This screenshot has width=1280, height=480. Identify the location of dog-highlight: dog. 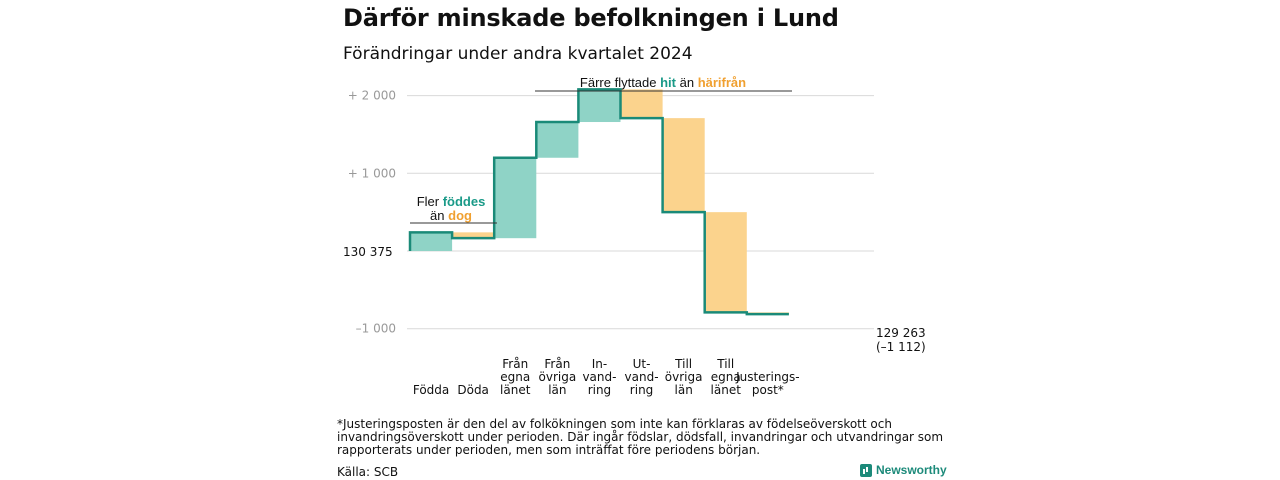
(460, 215).